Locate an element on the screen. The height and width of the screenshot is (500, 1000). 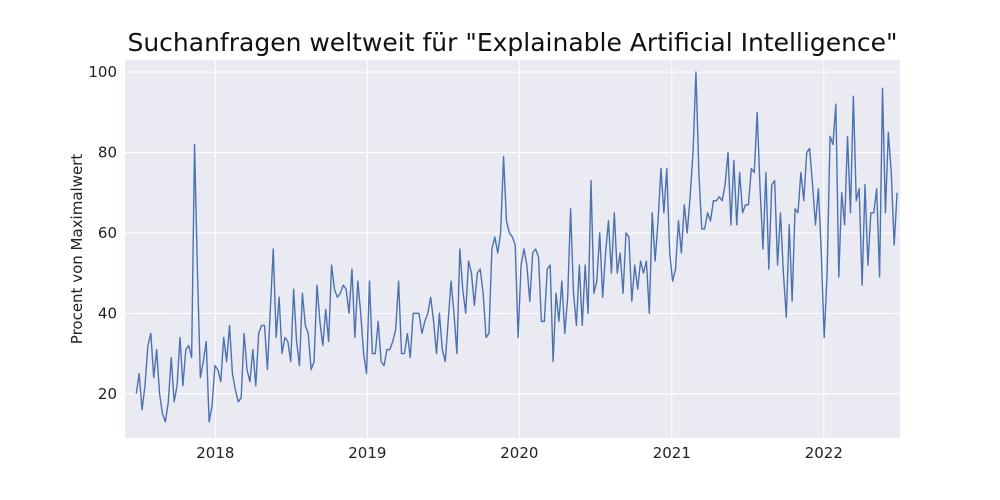
y-tick-label: 60 is located at coordinates (107, 233).